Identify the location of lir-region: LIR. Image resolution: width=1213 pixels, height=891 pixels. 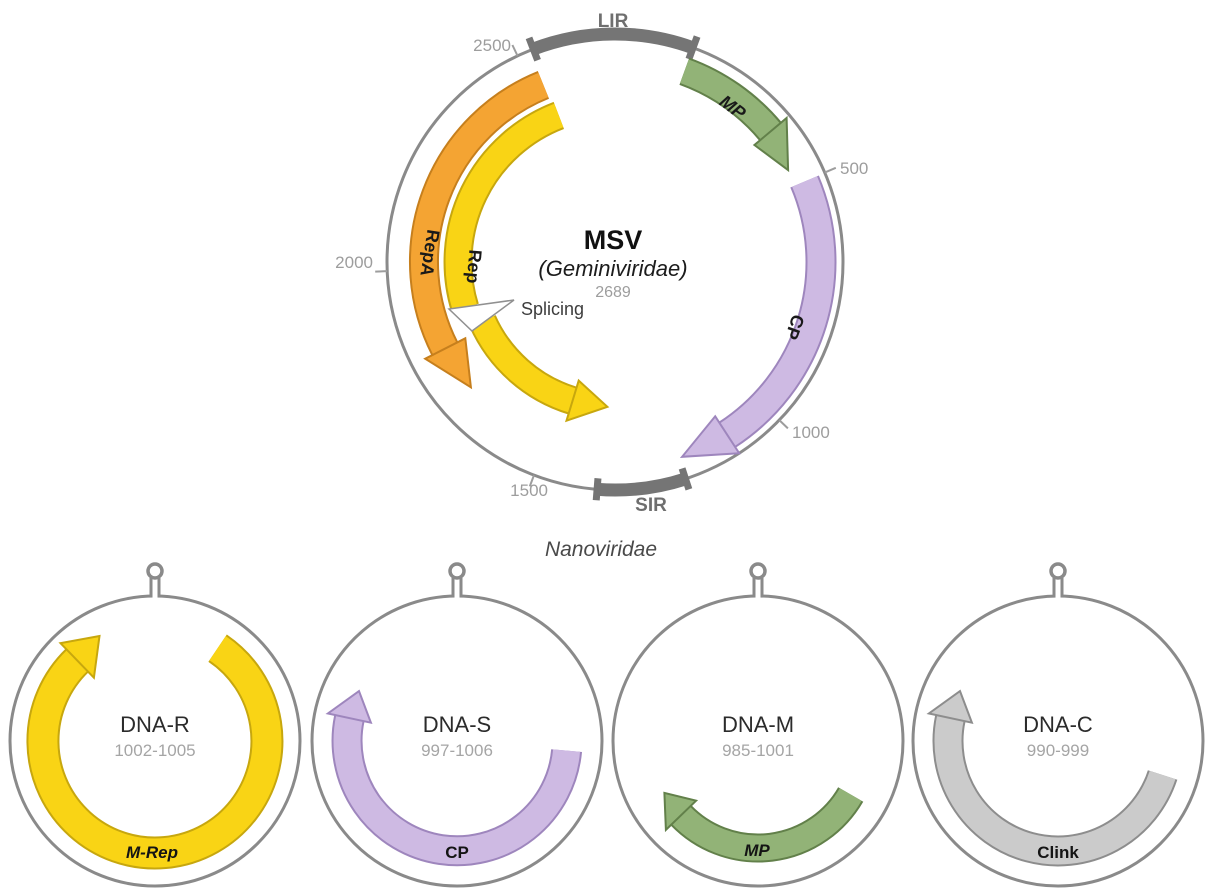
(613, 36).